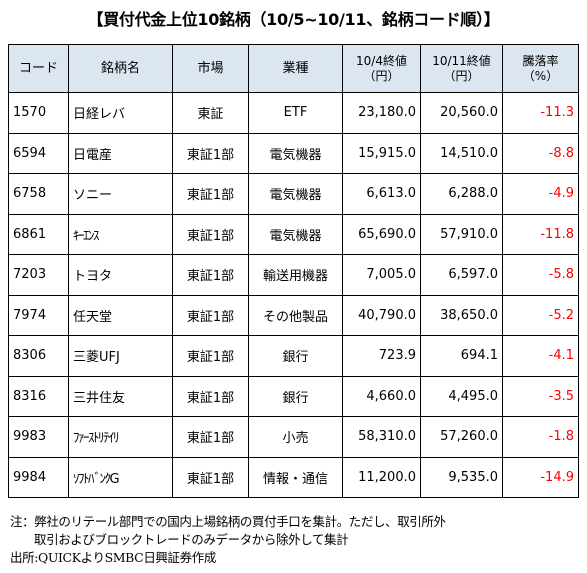  Describe the element at coordinates (381, 477) in the screenshot. I see `cell-close-1004: 11,200.0` at that location.